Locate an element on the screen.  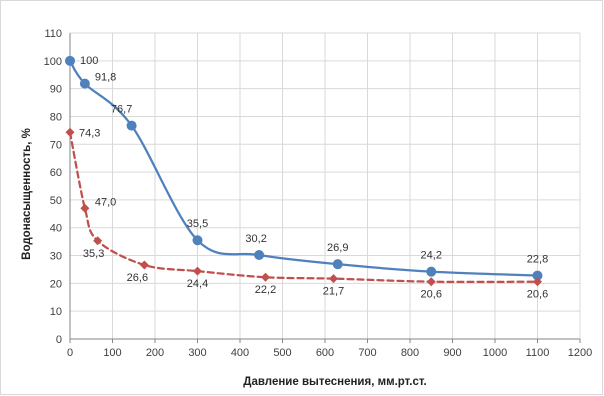
data-label: 24,2 is located at coordinates (431, 256).